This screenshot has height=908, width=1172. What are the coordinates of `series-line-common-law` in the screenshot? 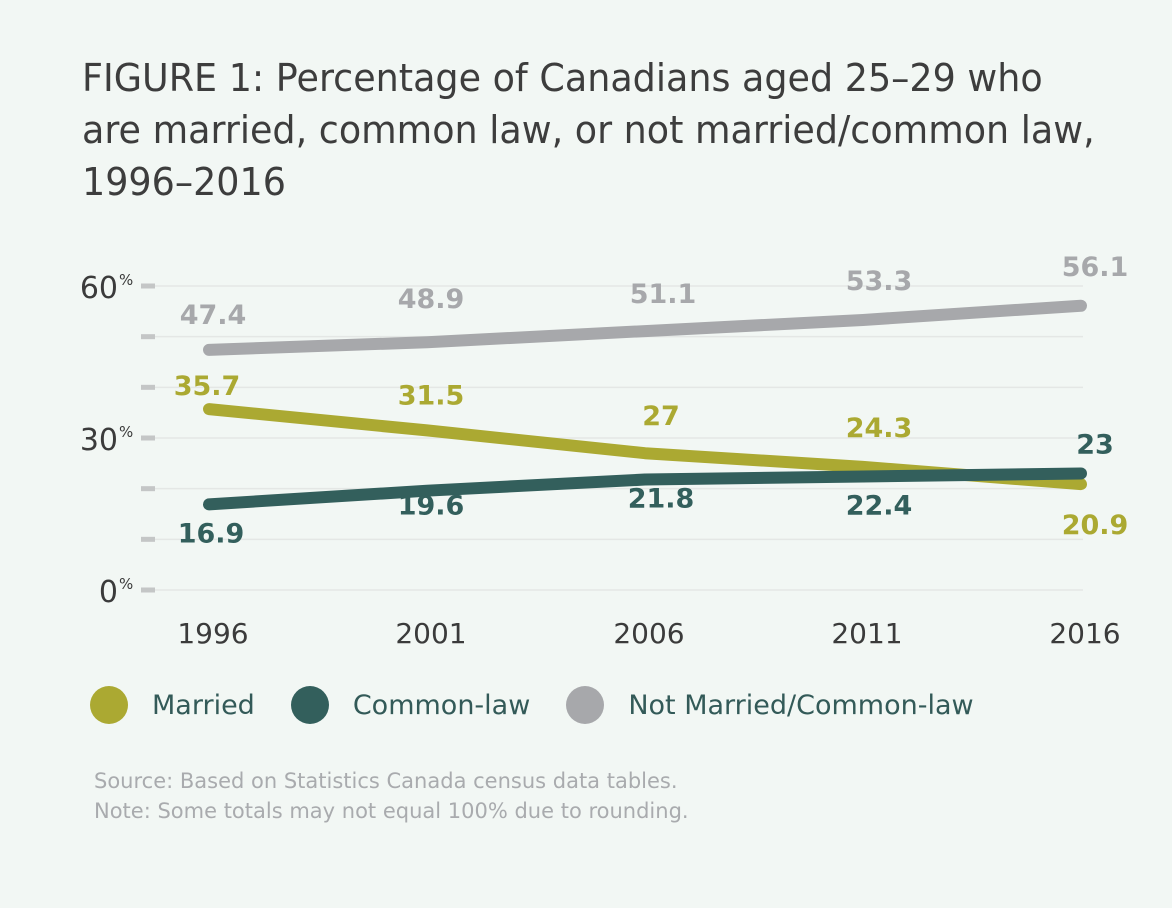 It's located at (645, 489).